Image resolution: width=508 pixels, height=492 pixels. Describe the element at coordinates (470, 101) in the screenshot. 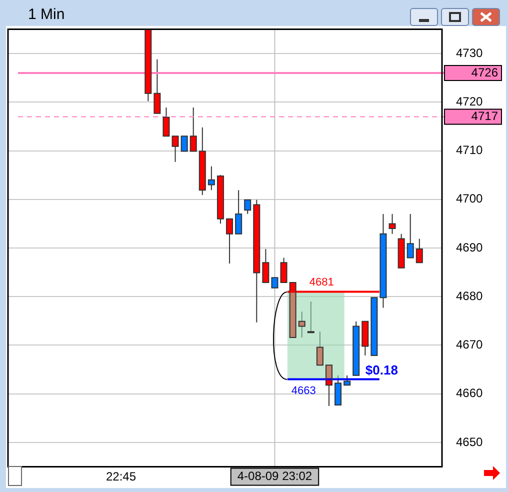

I see `y-tick-label: 4720` at that location.